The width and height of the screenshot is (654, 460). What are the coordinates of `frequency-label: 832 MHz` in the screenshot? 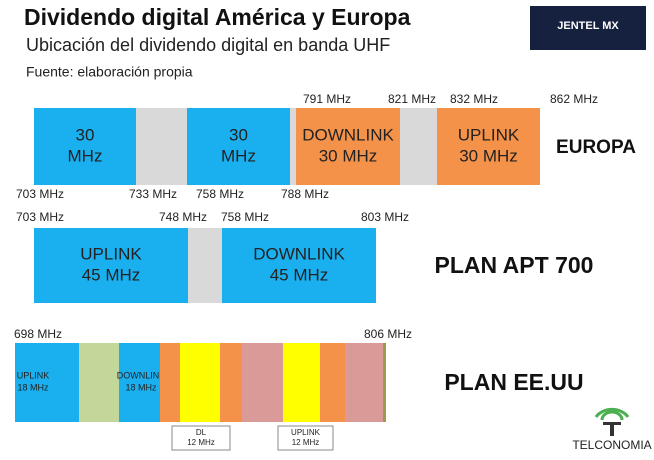 It's located at (474, 99).